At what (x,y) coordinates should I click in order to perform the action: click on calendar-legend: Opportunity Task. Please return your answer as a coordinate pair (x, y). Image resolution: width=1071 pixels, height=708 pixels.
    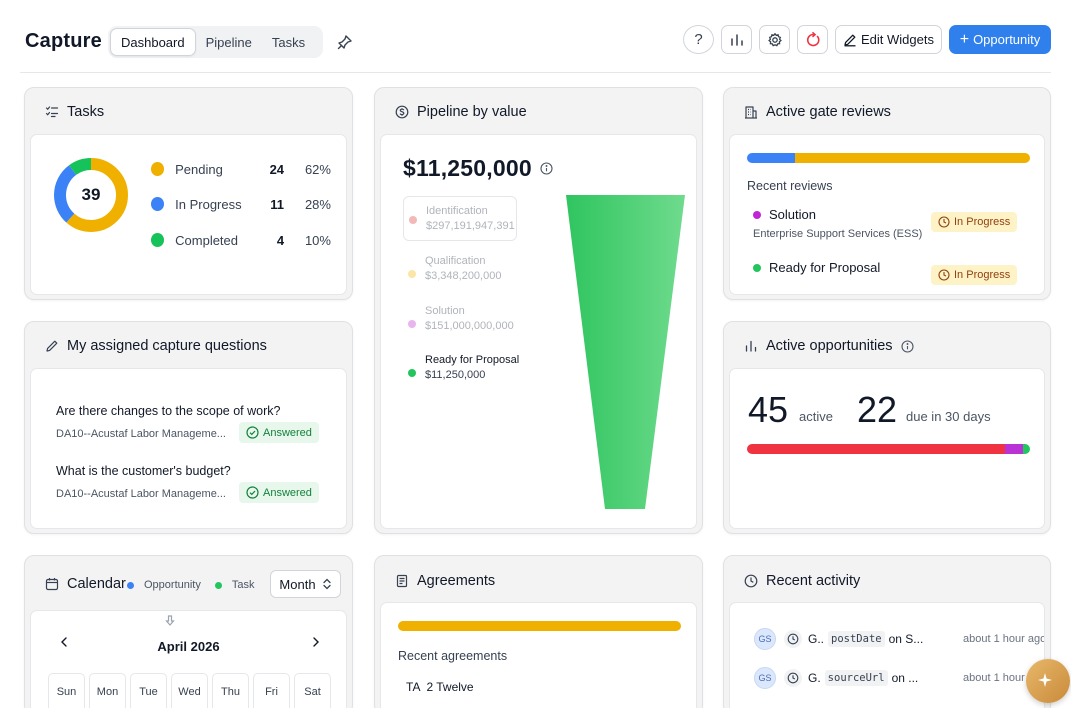
    Looking at the image, I should click on (191, 585).